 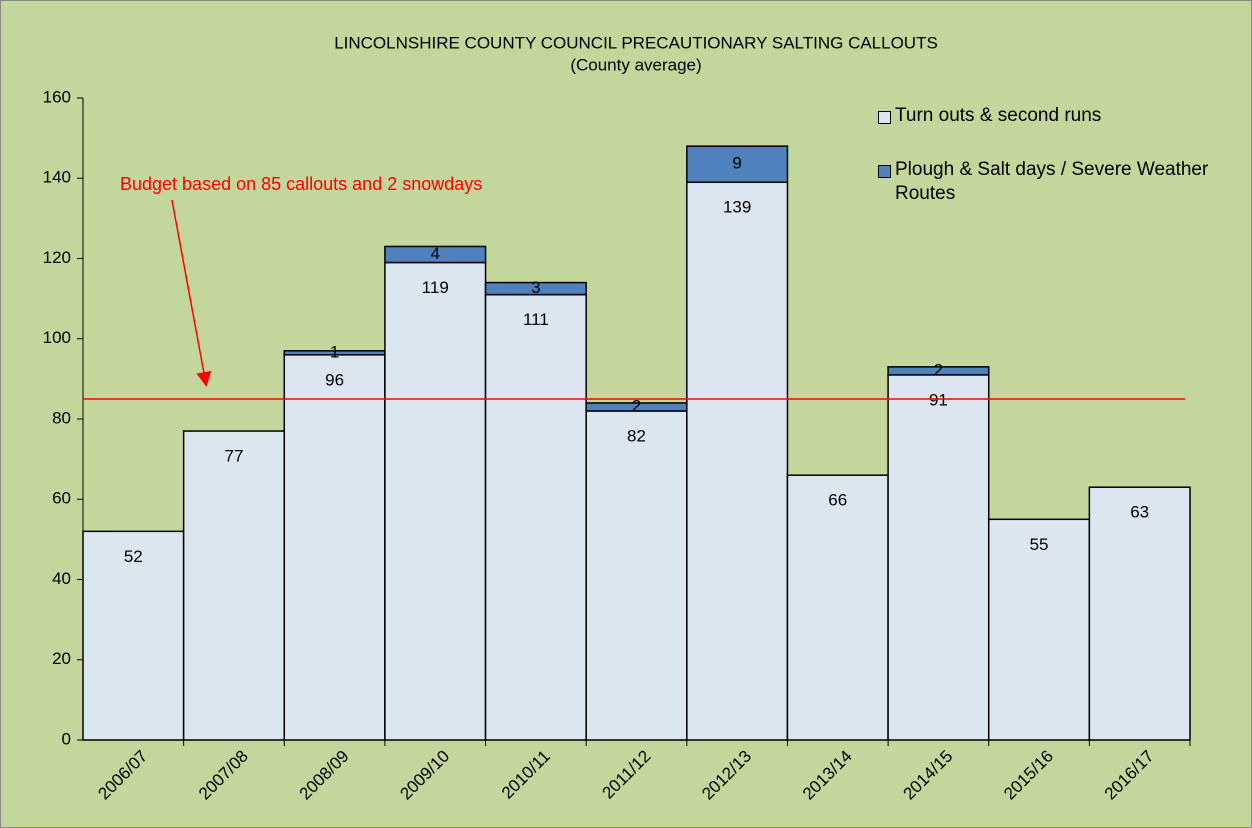 I want to click on x-tick-label: 2009/10, so click(x=424, y=775).